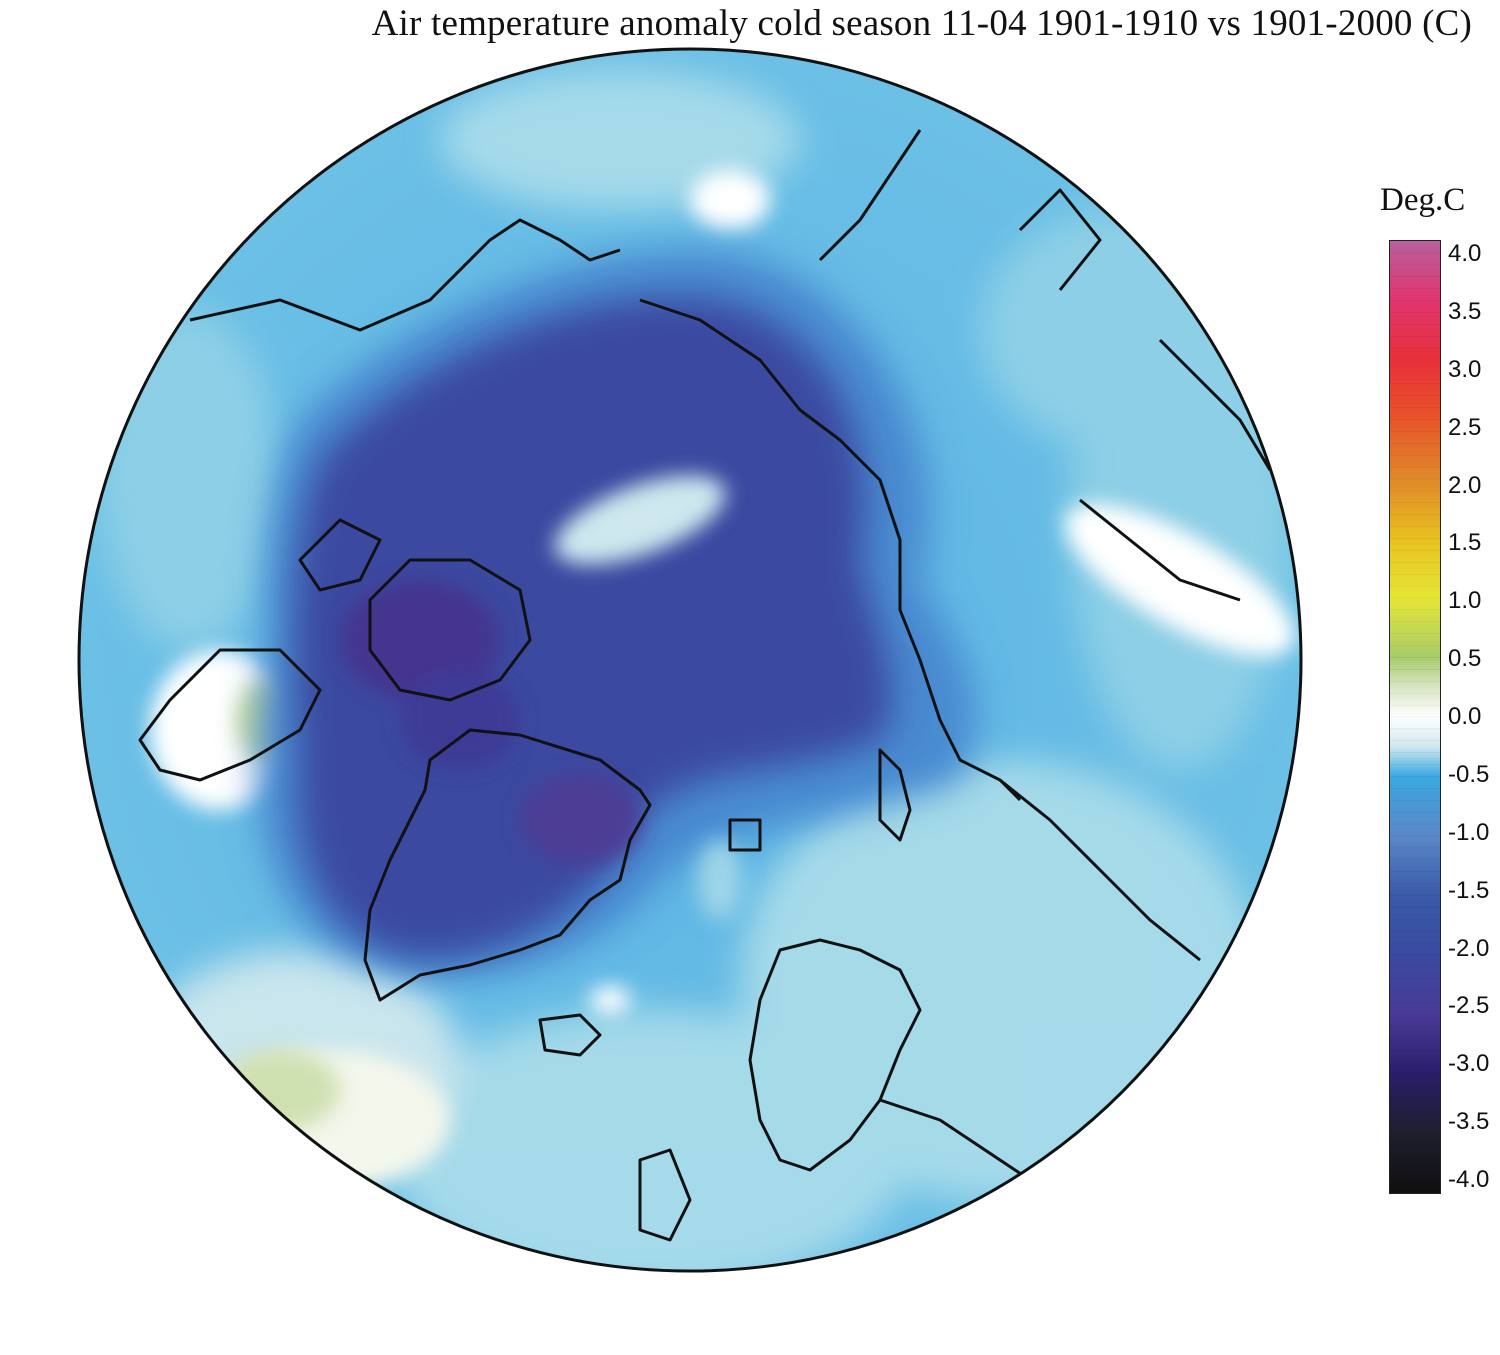 The width and height of the screenshot is (1500, 1355). Describe the element at coordinates (1465, 369) in the screenshot. I see `colorbar-tick-label: 3.0` at that location.